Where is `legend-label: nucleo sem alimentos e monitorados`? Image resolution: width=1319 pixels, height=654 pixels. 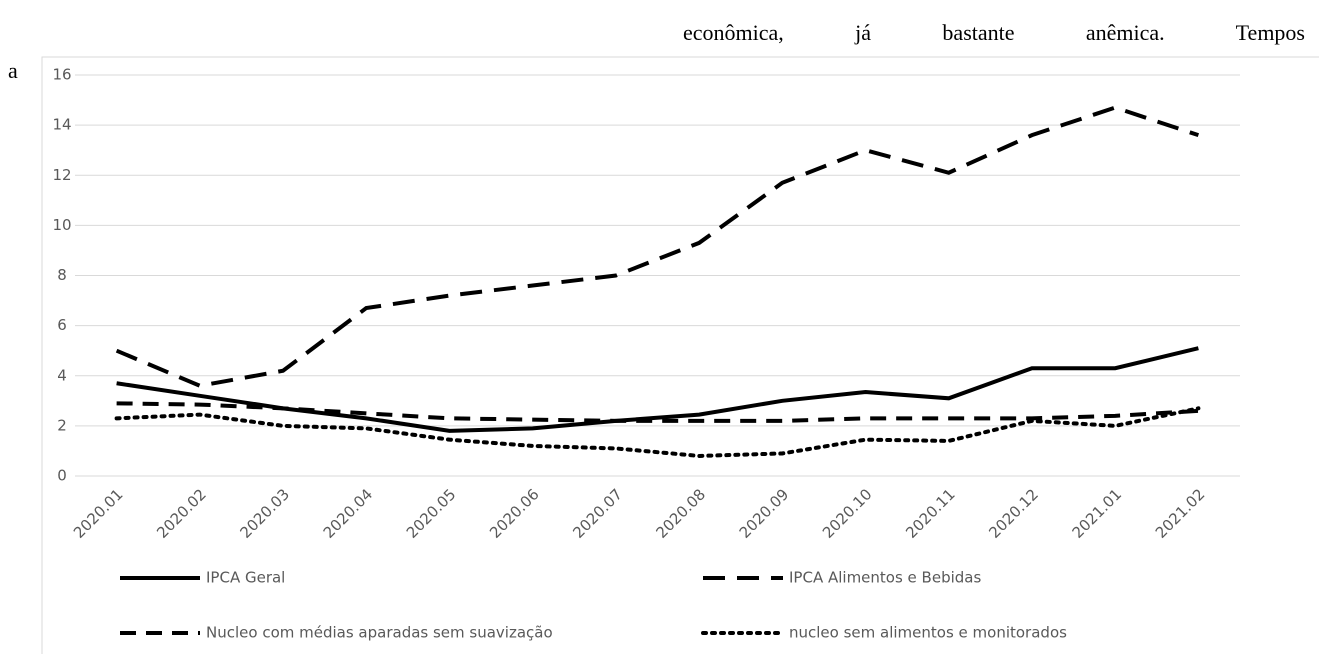 legend-label: nucleo sem alimentos e monitorados is located at coordinates (928, 633).